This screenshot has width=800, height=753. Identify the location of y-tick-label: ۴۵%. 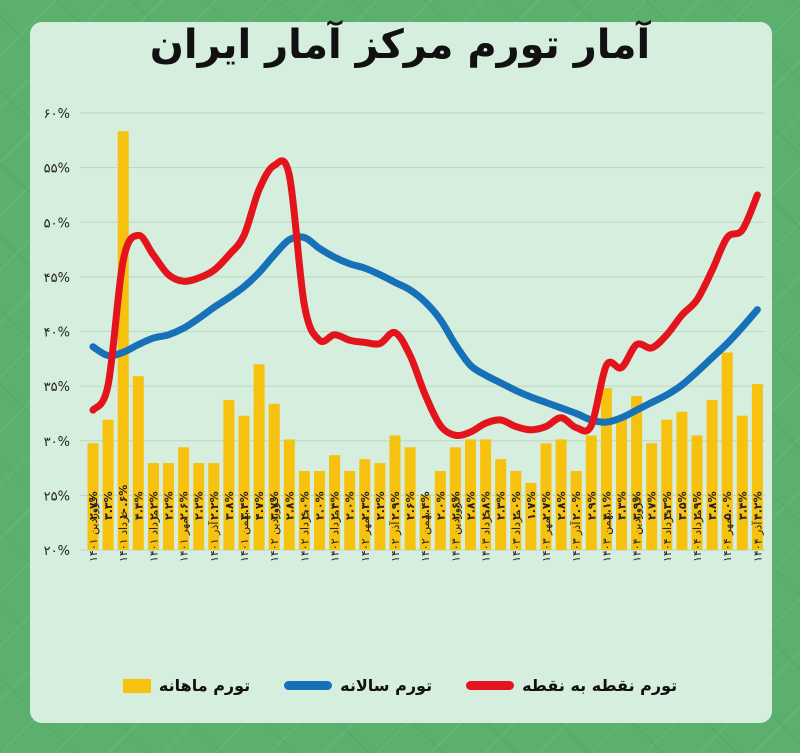
(57, 278).